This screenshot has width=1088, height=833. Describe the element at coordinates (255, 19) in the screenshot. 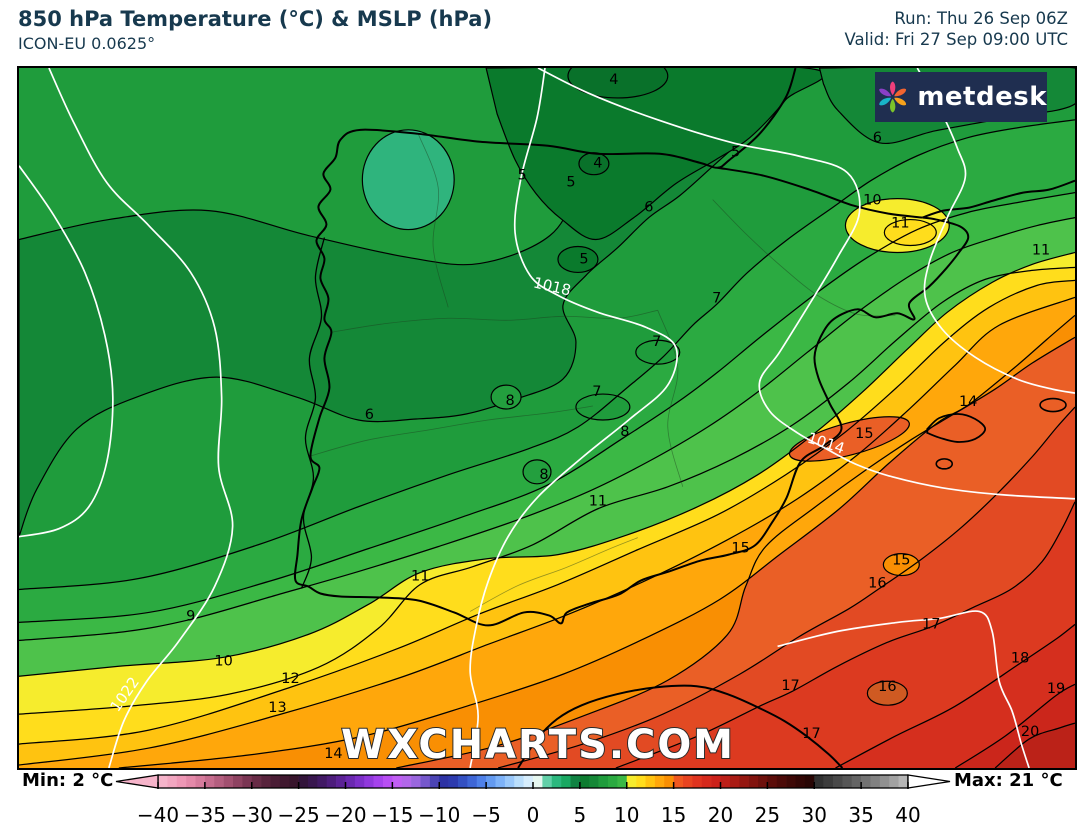

I see `page-title: 850 hPa Temperature (°C) & MSLP (hPa)` at that location.